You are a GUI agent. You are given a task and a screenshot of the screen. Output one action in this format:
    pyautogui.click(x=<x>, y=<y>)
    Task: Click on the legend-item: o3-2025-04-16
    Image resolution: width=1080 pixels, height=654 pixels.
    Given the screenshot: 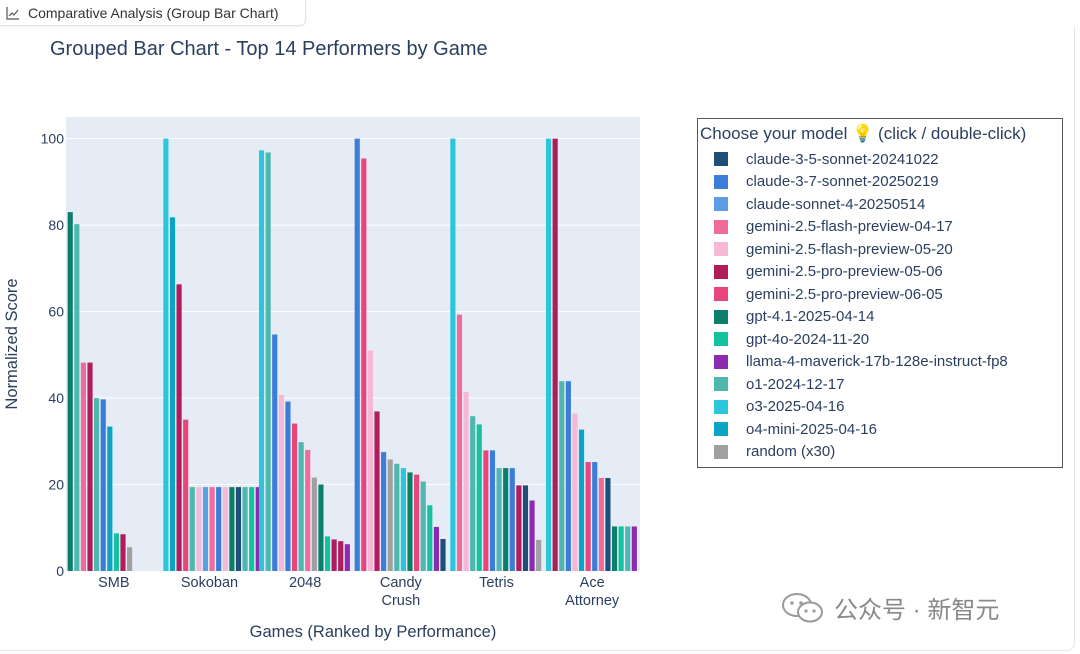 What is the action you would take?
    pyautogui.click(x=779, y=407)
    